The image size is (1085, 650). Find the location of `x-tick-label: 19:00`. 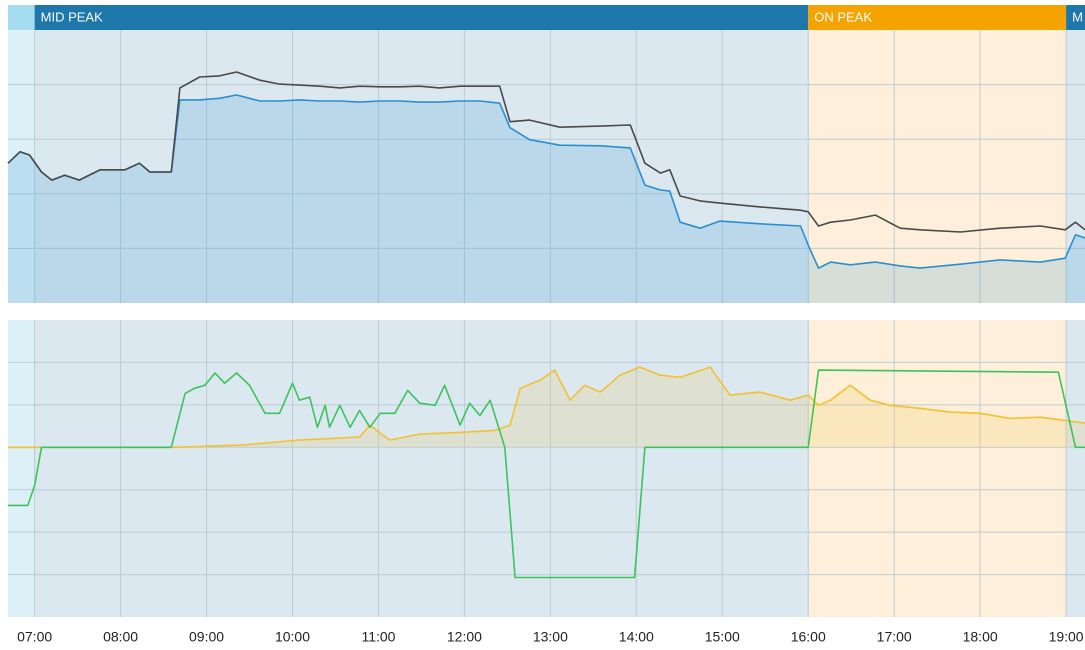

x-tick-label: 19:00 is located at coordinates (1066, 637).